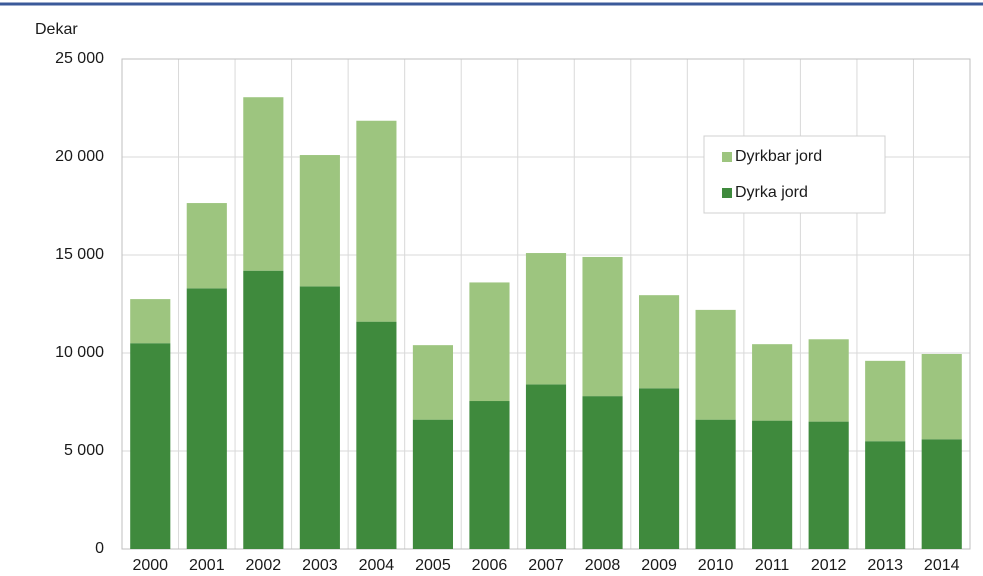 This screenshot has width=983, height=576. I want to click on y-tick-label: 25 000, so click(79, 58).